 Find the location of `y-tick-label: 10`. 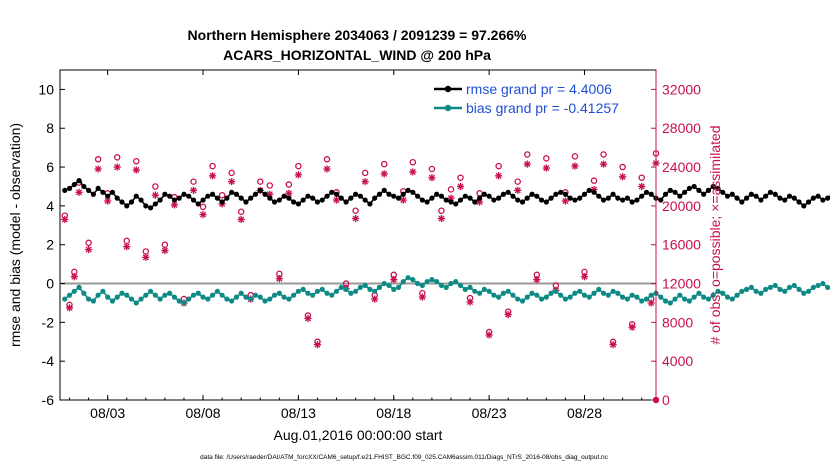

y-tick-label: 10 is located at coordinates (46, 89).